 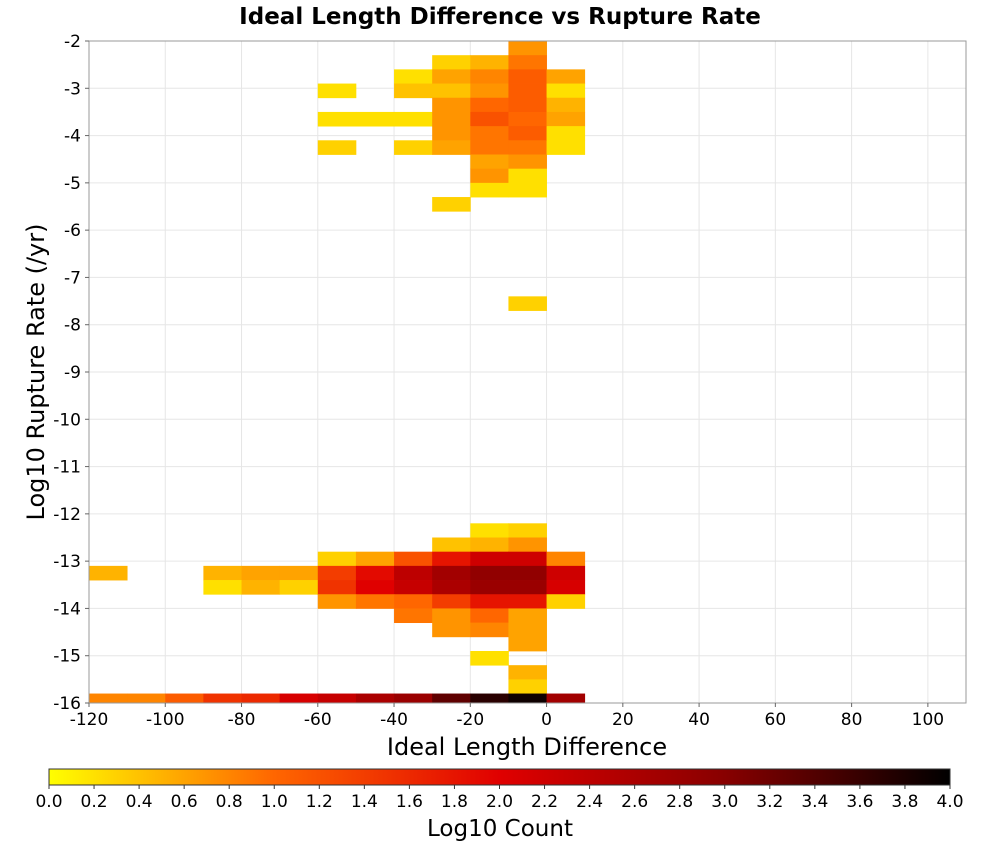 I want to click on colorbar-label: Log10 Count, so click(x=500, y=829).